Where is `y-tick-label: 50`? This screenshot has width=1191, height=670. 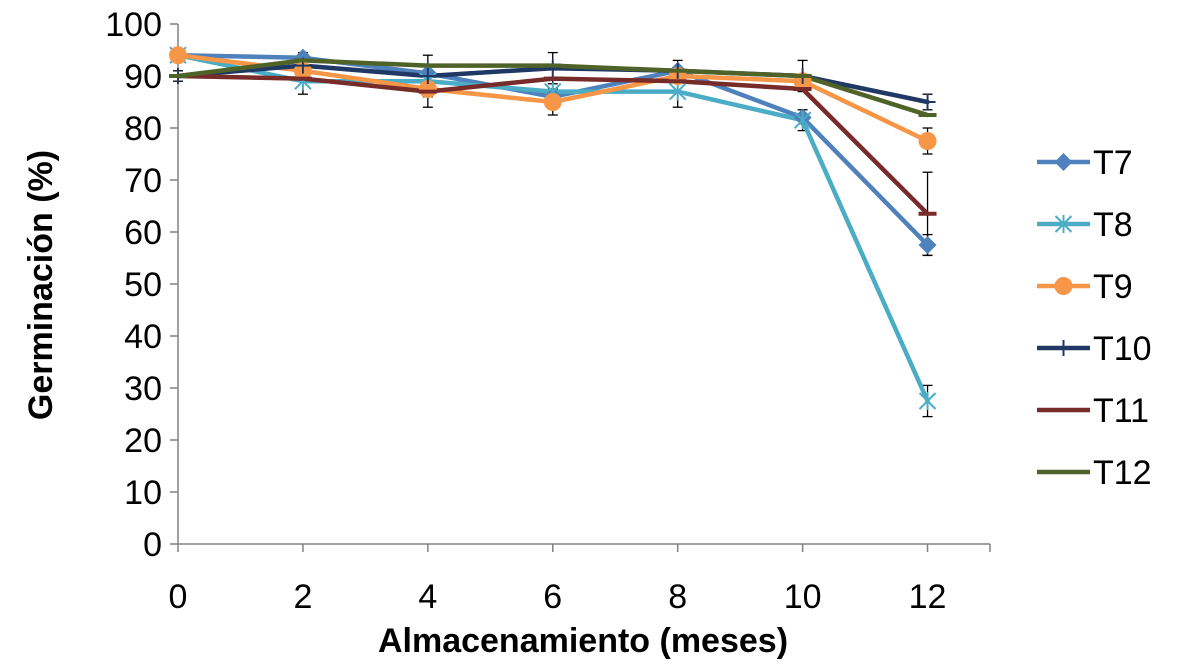 y-tick-label: 50 is located at coordinates (143, 285).